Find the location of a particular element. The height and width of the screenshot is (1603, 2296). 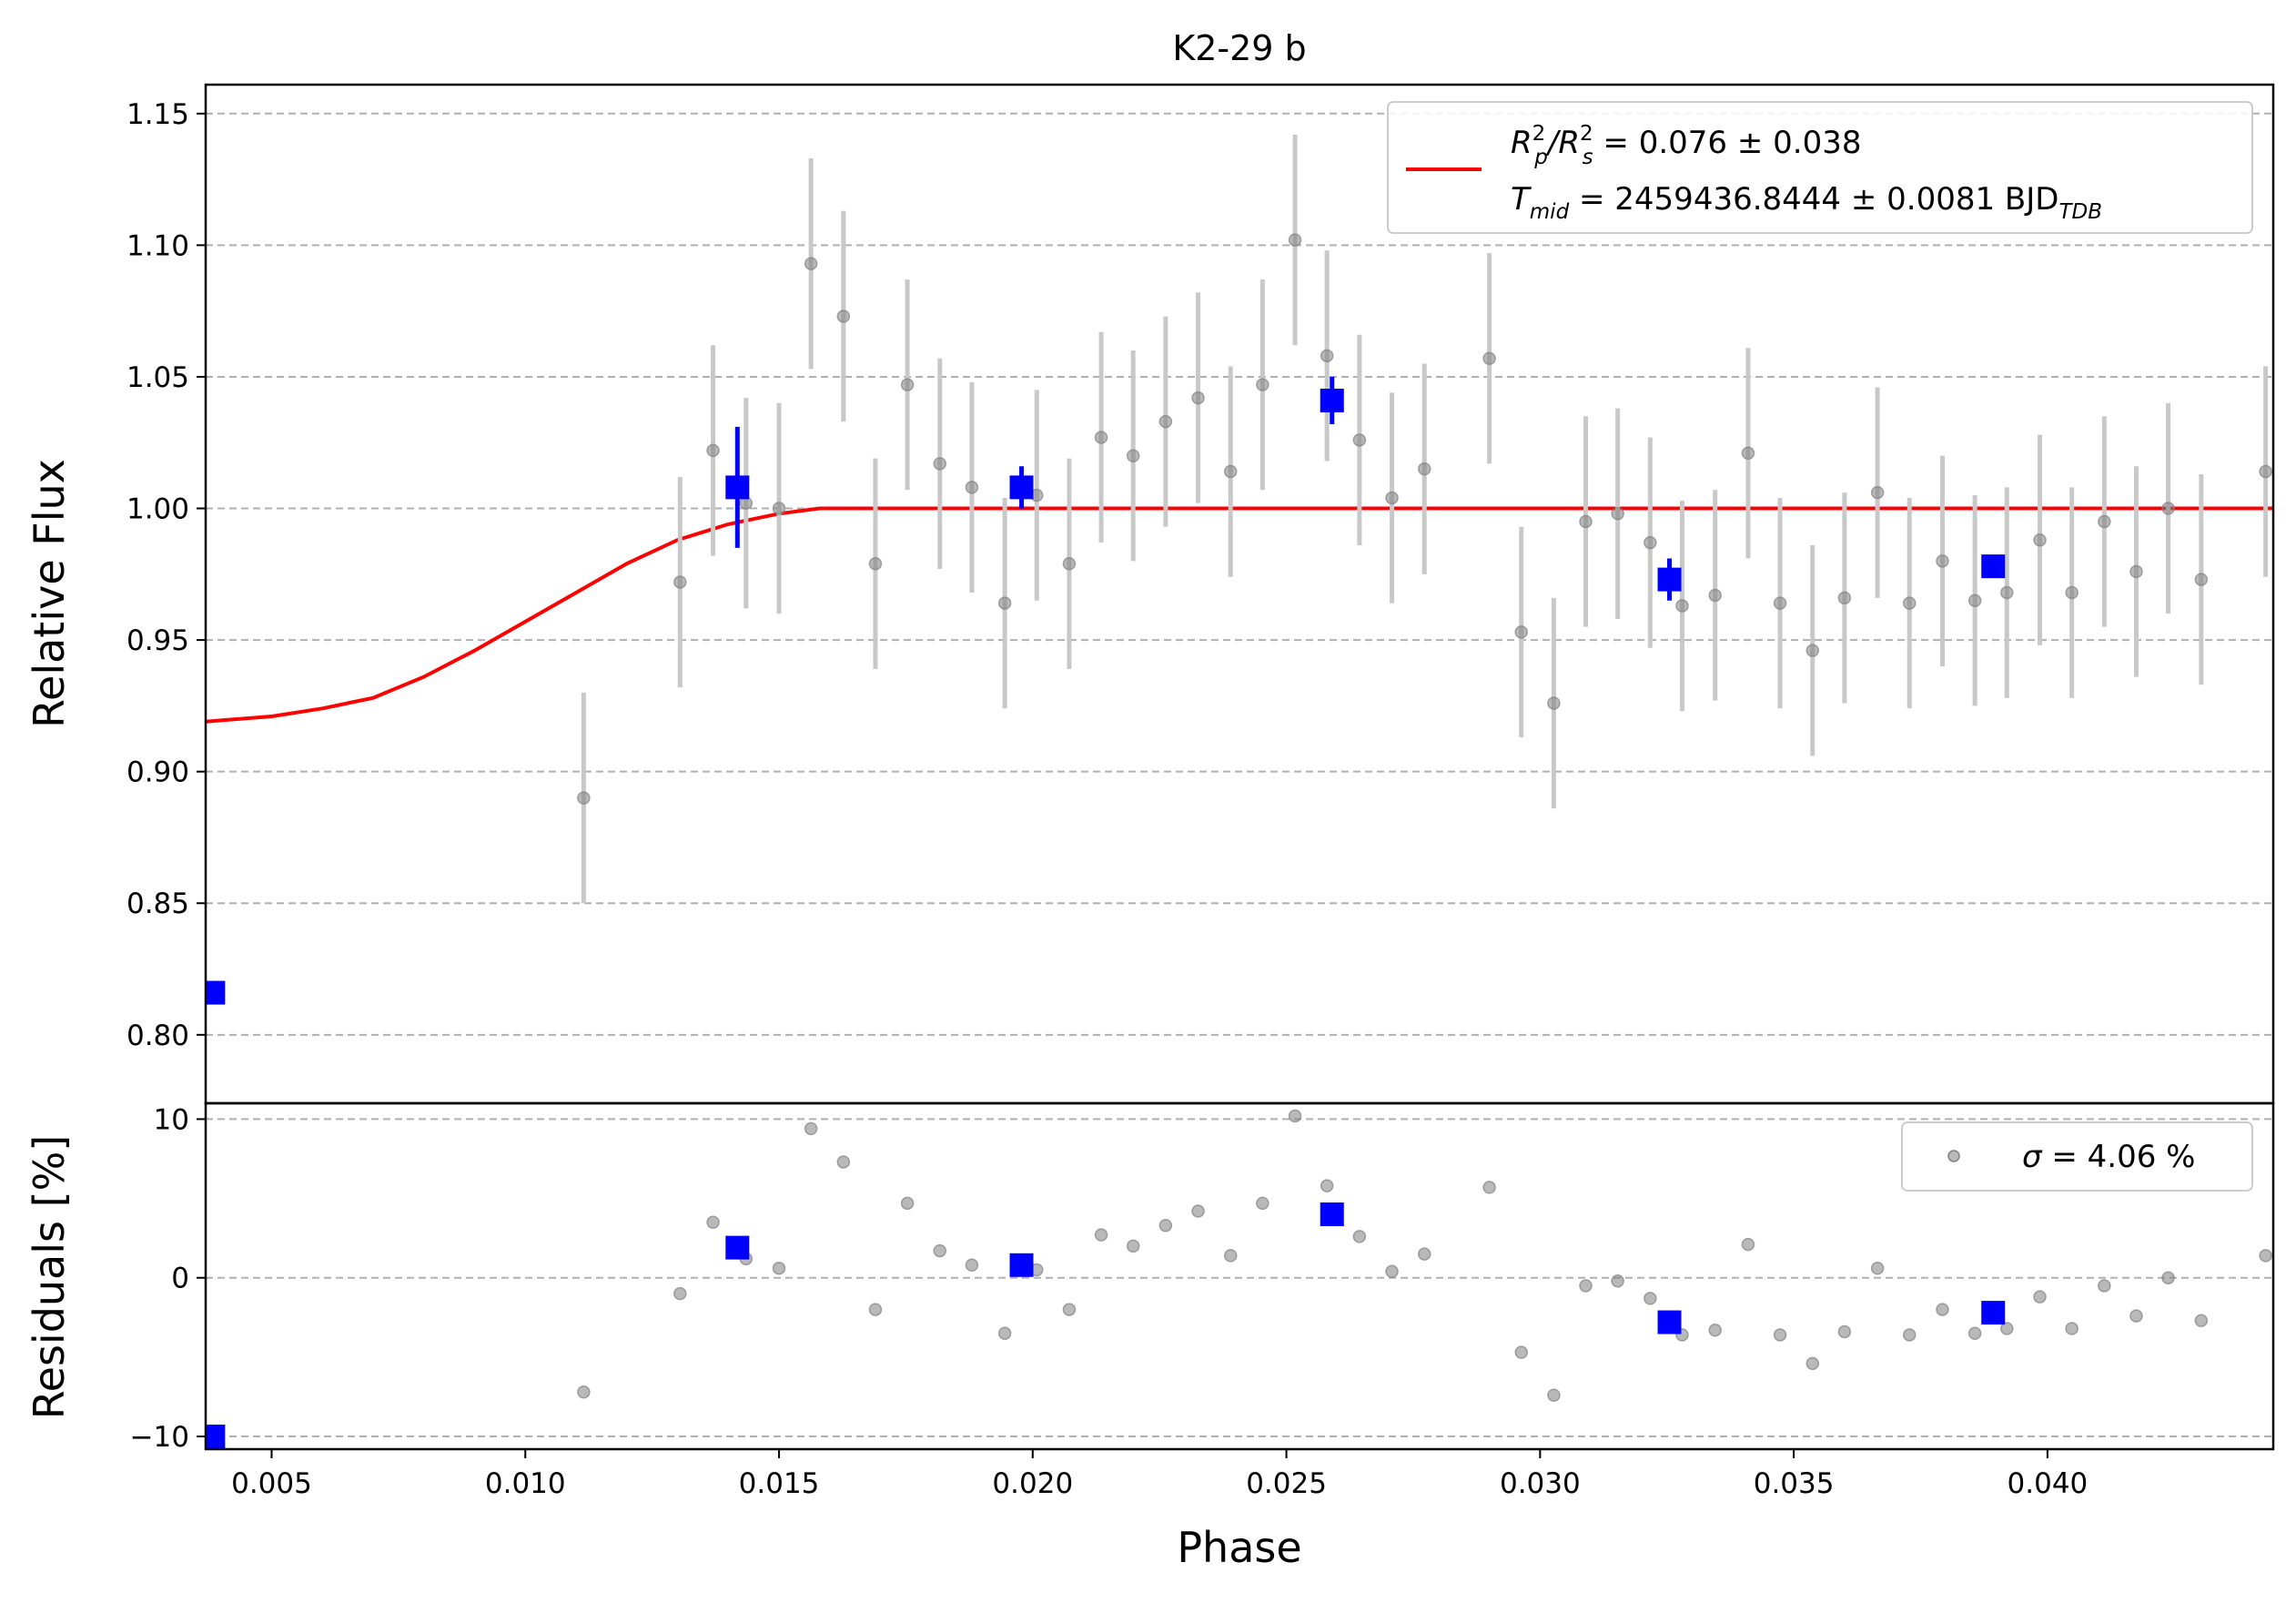

x-tick-label: 0.015 is located at coordinates (779, 1483).